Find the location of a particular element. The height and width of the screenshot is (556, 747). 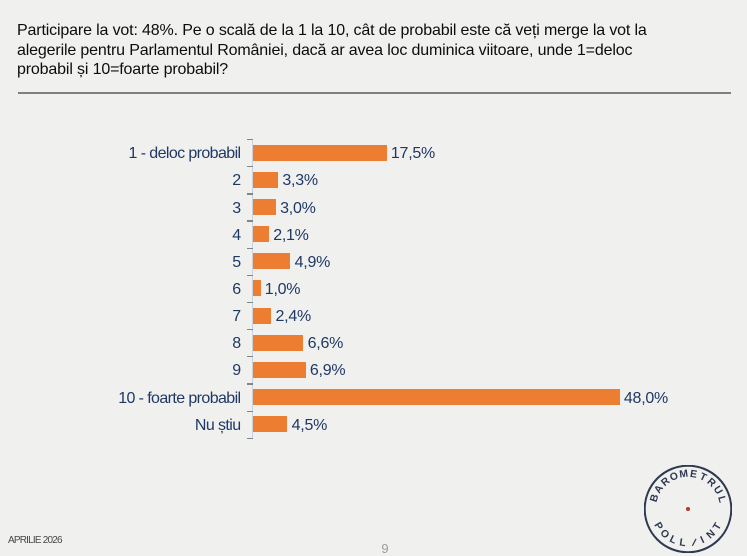

svg-text: B is located at coordinates (654, 497).